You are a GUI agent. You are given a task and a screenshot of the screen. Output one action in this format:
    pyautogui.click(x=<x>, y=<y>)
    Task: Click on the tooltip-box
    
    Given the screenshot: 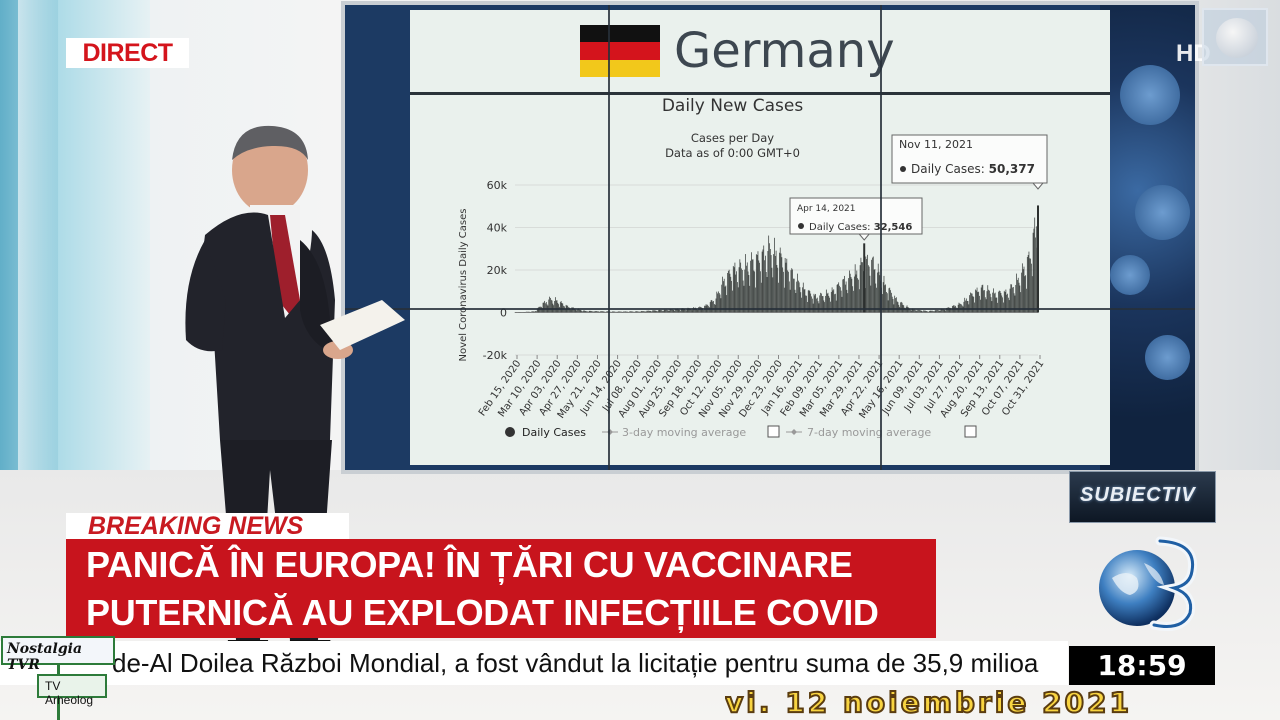 What is the action you would take?
    pyautogui.click(x=969, y=159)
    